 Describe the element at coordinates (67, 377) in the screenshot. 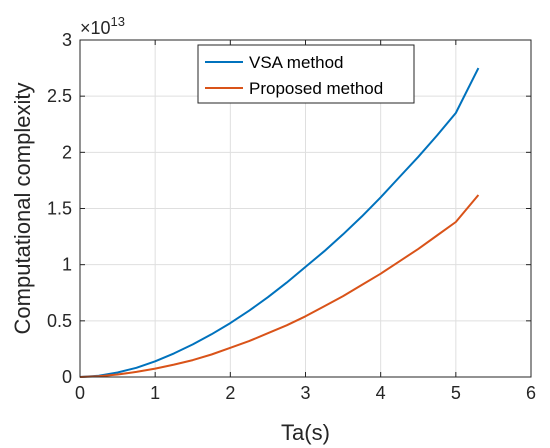

I see `y-tick-label: 0` at that location.